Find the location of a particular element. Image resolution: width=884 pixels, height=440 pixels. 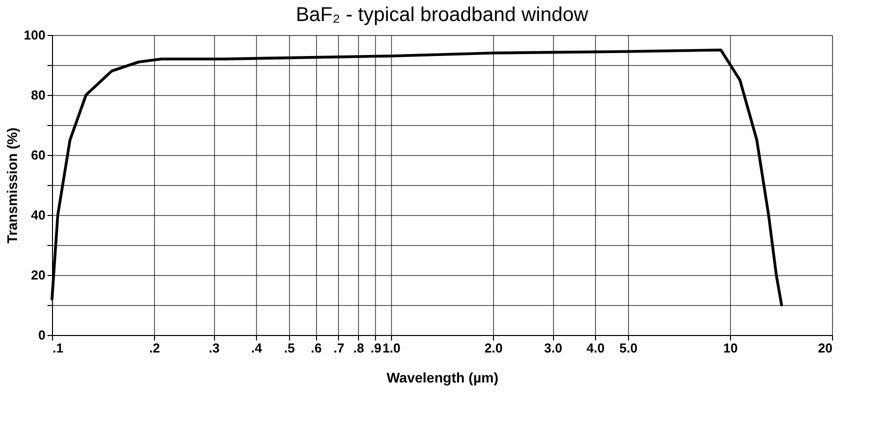

x-tick-label: 1.0 is located at coordinates (391, 348).